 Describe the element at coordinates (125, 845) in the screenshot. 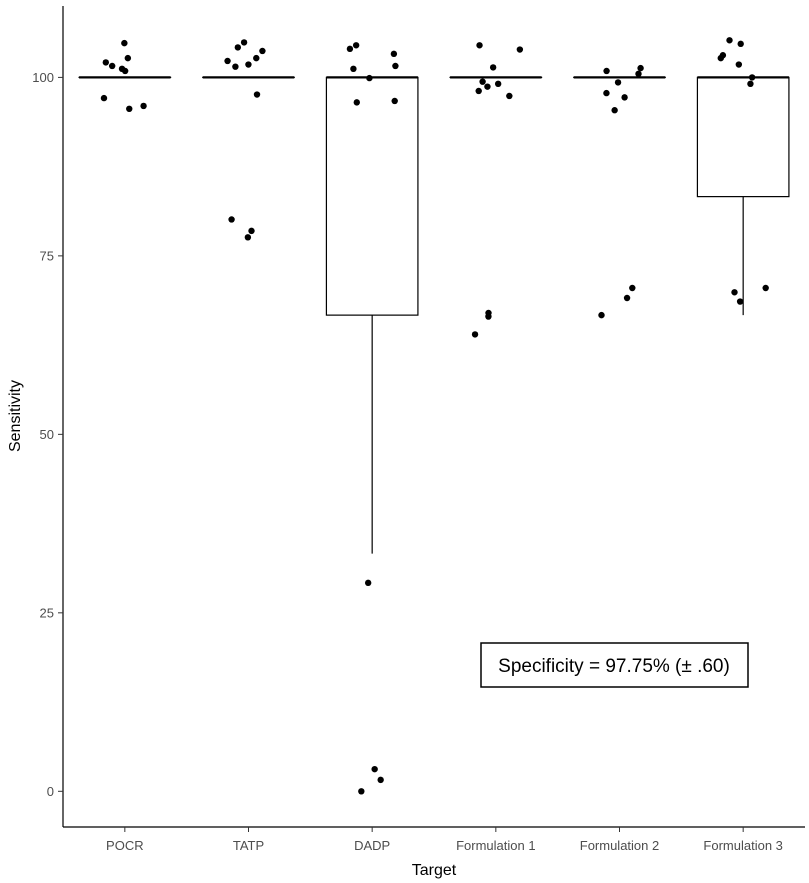

I see `x-tick-label: POCR` at that location.